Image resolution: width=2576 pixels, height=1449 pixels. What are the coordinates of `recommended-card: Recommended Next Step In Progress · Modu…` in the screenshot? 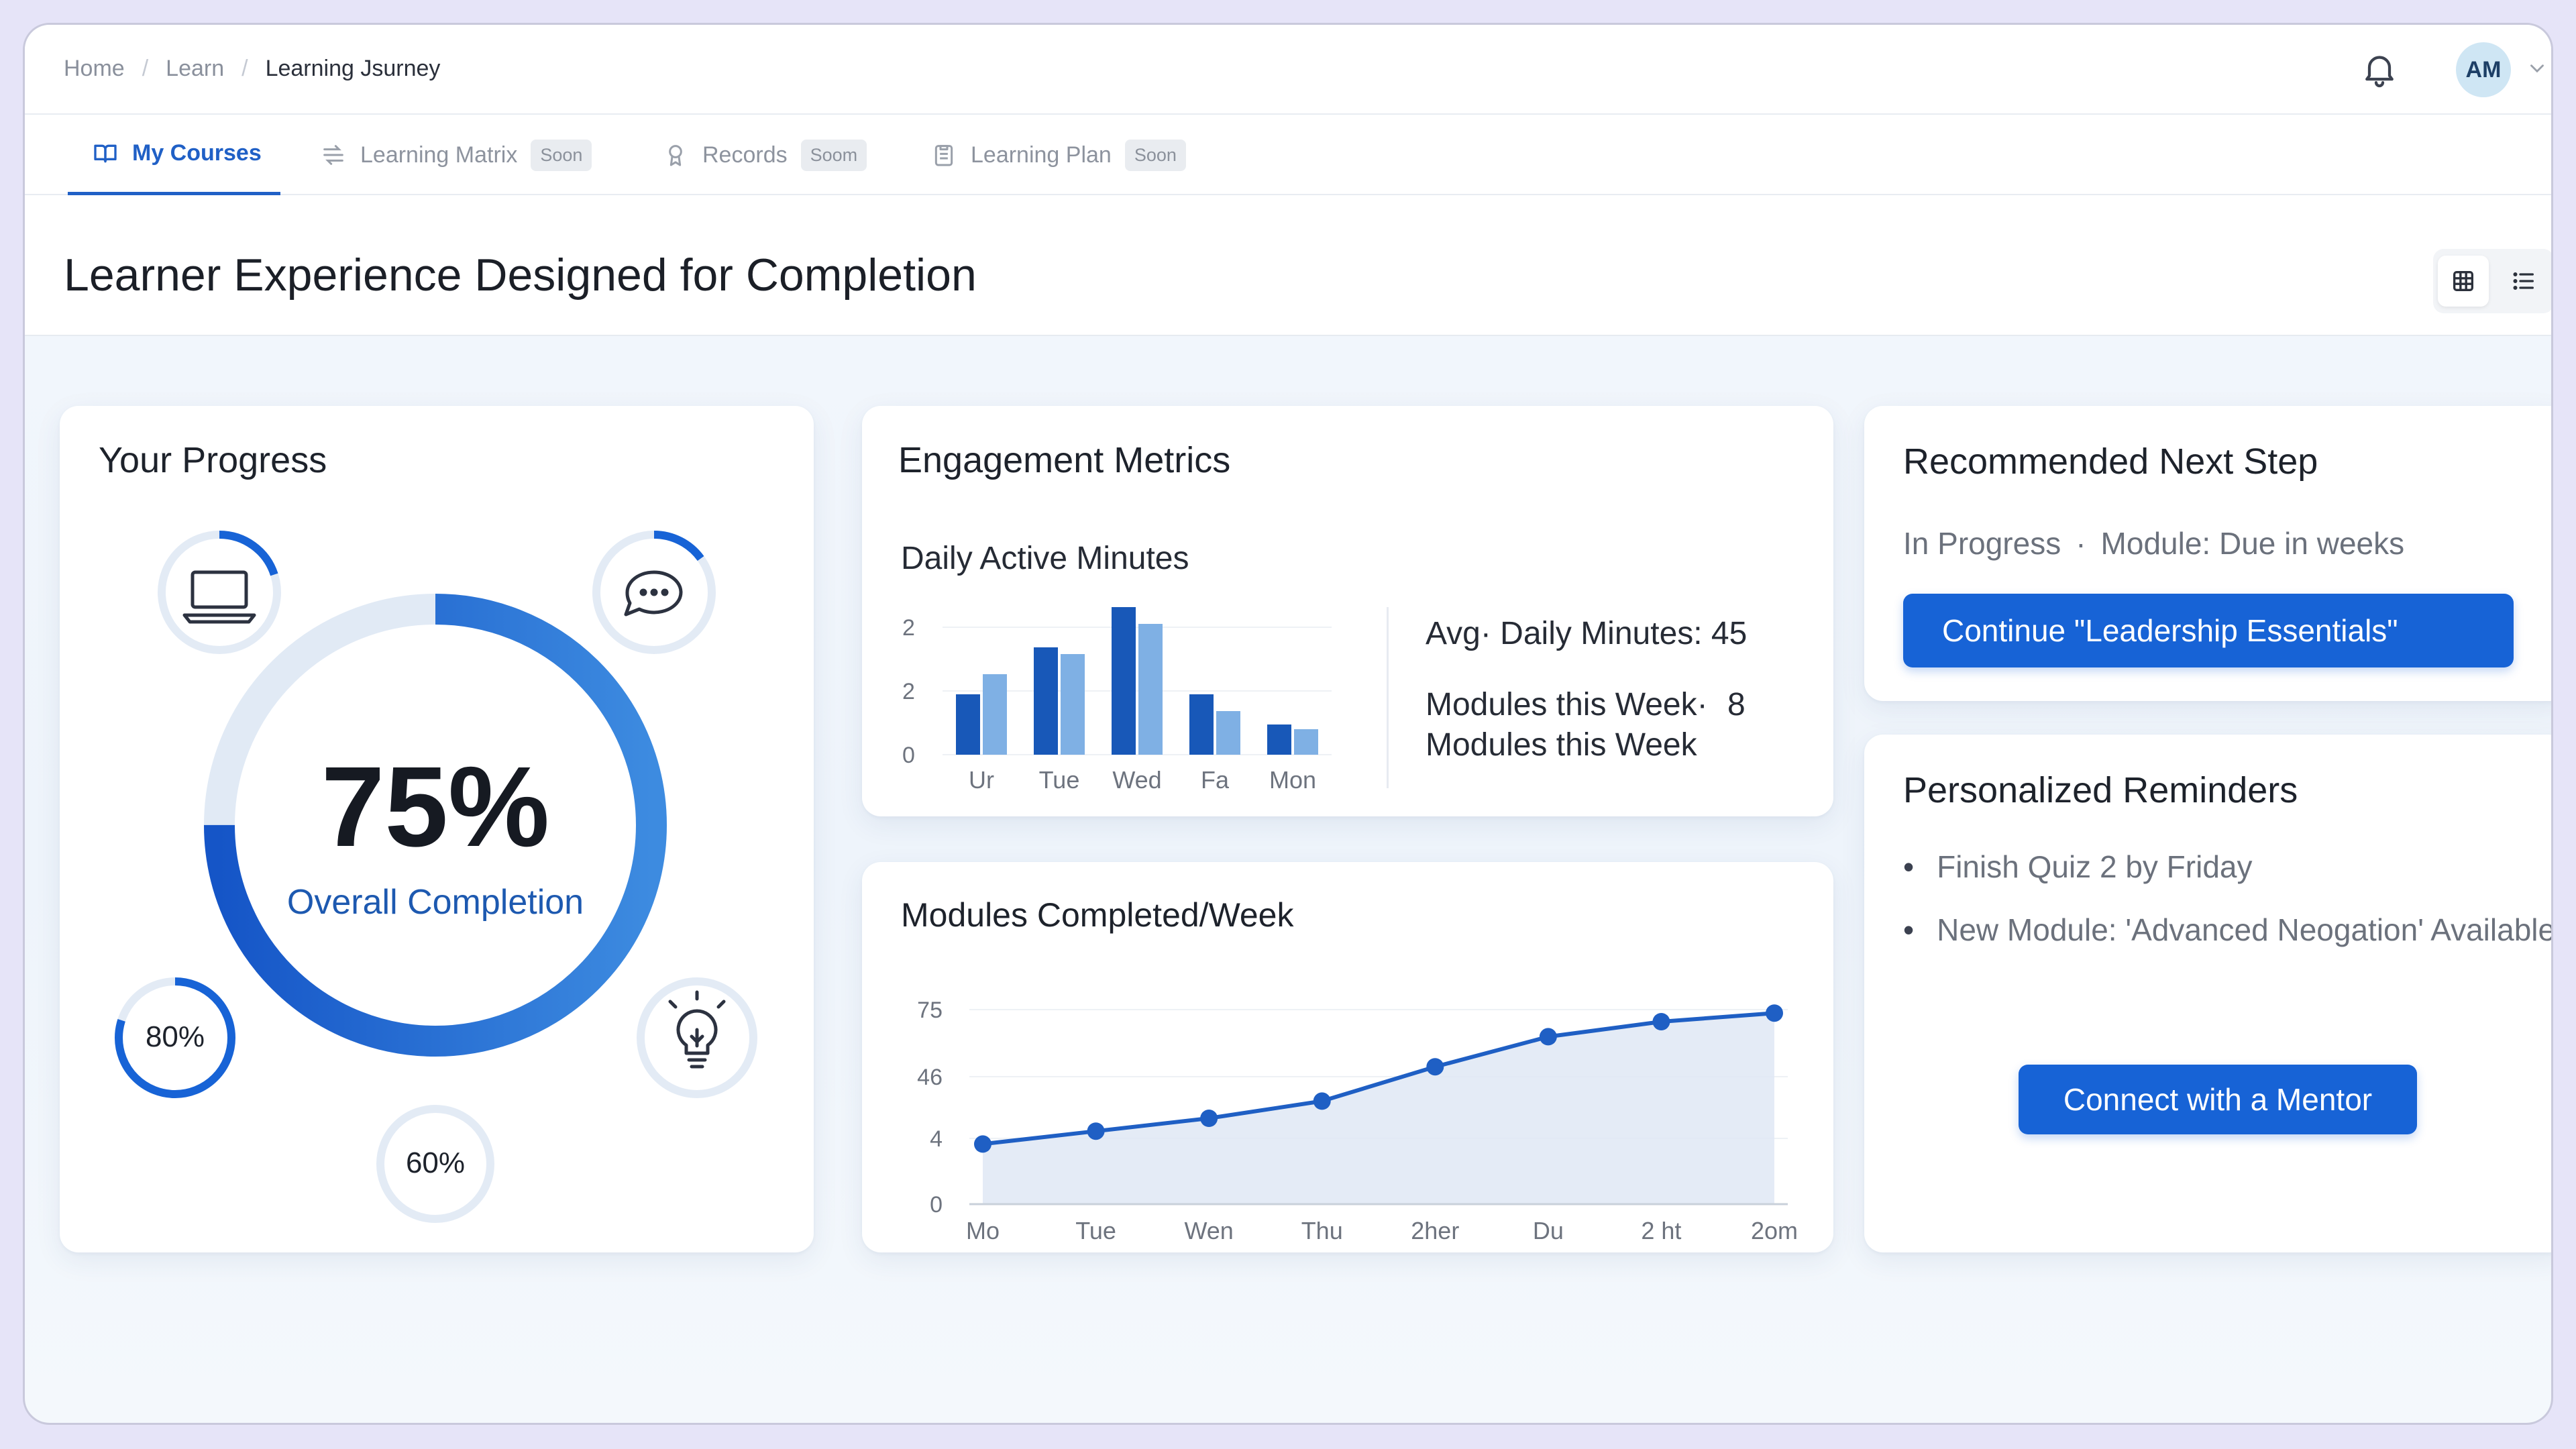 It's located at (2207, 553).